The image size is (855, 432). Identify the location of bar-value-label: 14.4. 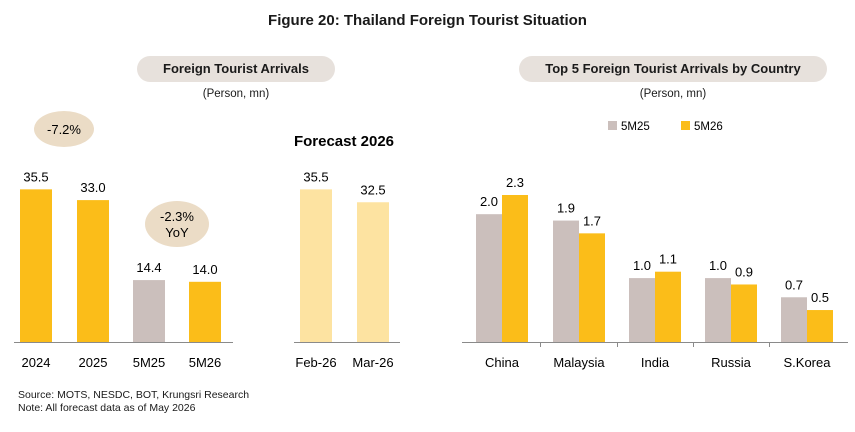
(148, 267).